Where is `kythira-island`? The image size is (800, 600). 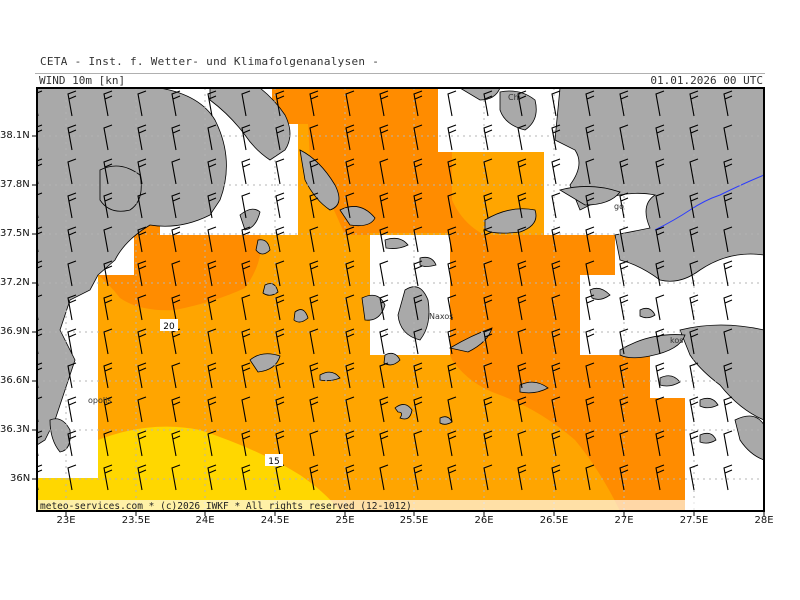
kythira-island is located at coordinates (60, 435).